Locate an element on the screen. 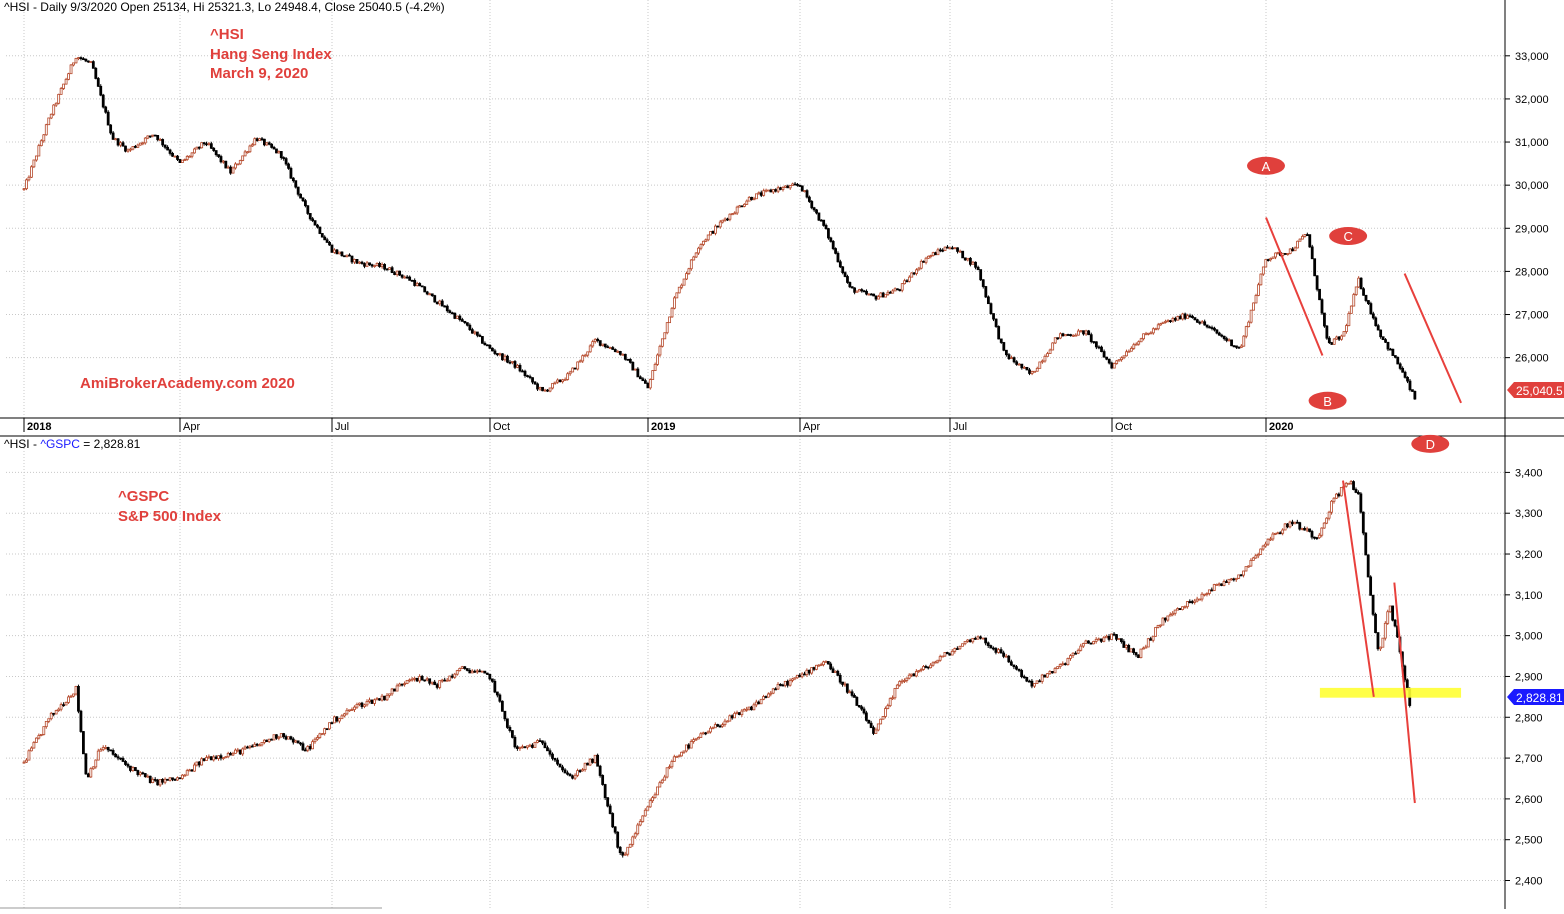 The width and height of the screenshot is (1564, 914). gspc-last-price-text: 2,828.81 is located at coordinates (1539, 698).